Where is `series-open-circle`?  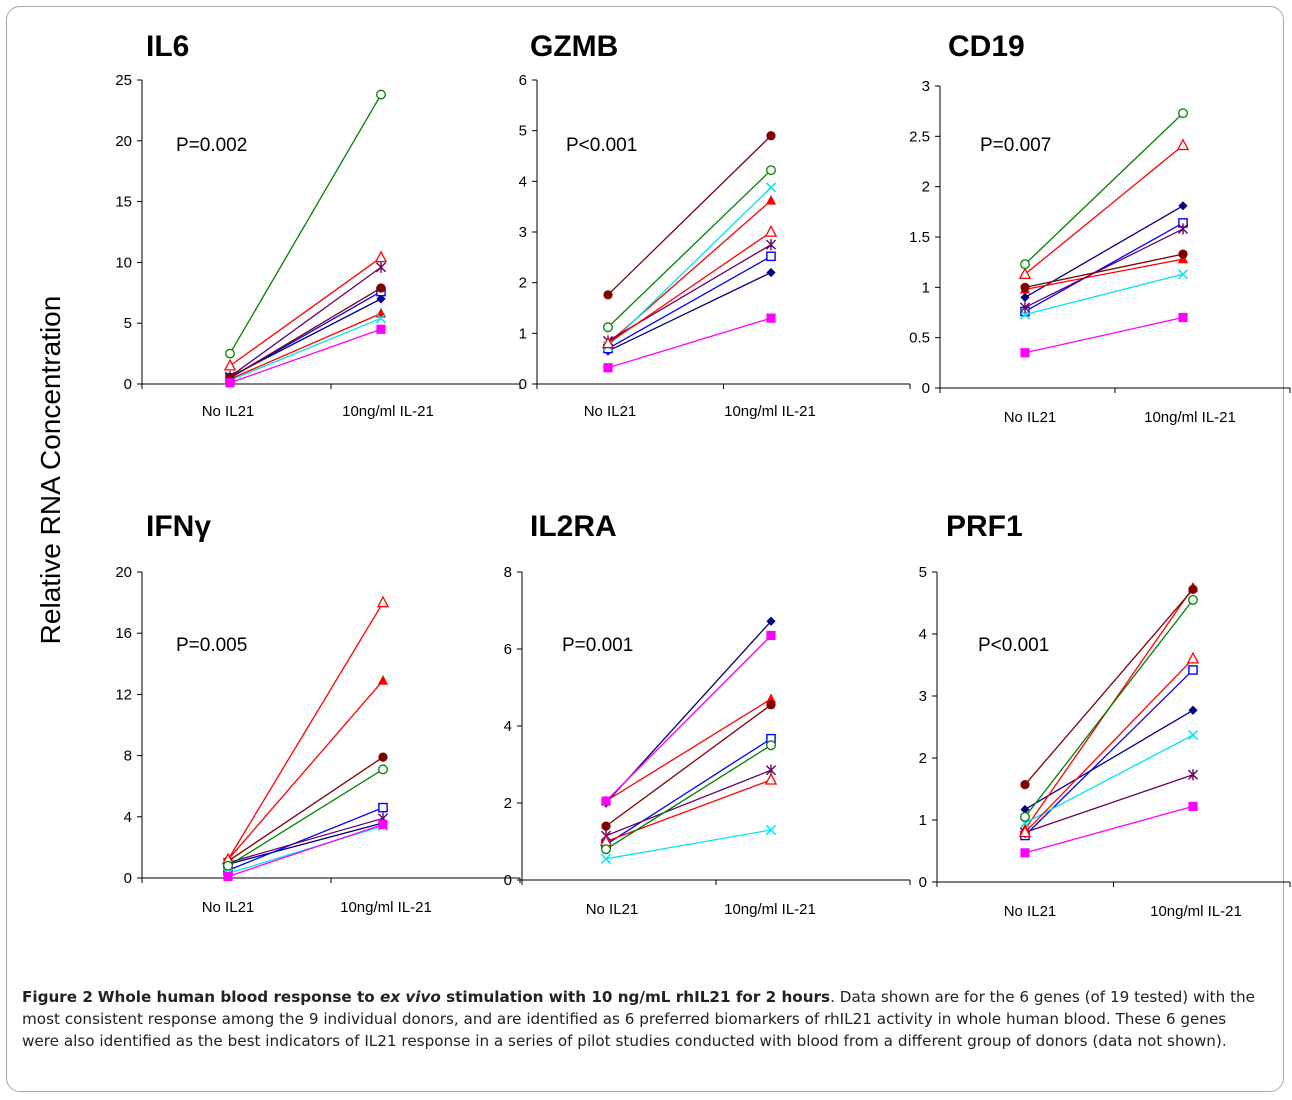
series-open-circle is located at coordinates (688, 797).